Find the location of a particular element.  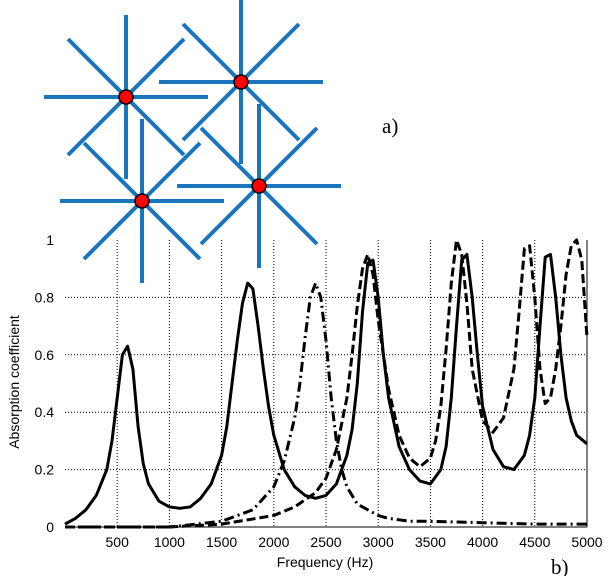

x-tick-label-6: 3500 is located at coordinates (430, 542).